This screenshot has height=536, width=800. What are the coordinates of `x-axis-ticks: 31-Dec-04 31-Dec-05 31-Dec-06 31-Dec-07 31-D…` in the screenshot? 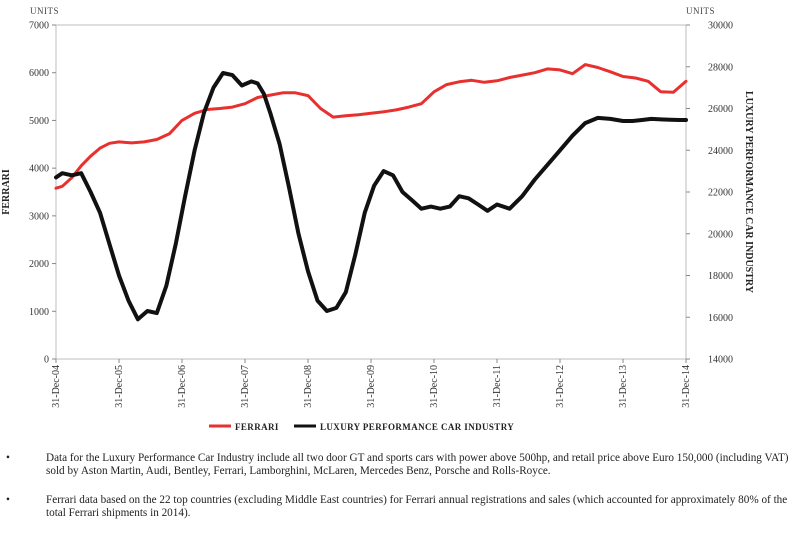 It's located at (371, 383).